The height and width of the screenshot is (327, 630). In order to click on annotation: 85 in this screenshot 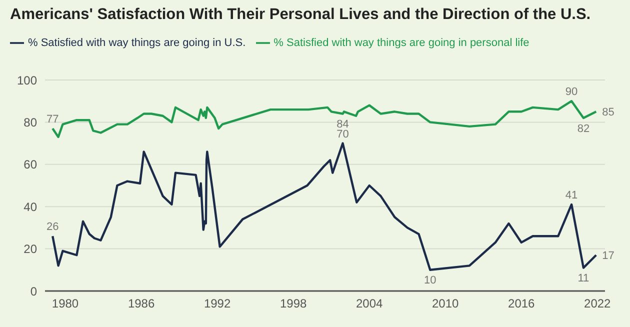, I will do `click(608, 112)`.